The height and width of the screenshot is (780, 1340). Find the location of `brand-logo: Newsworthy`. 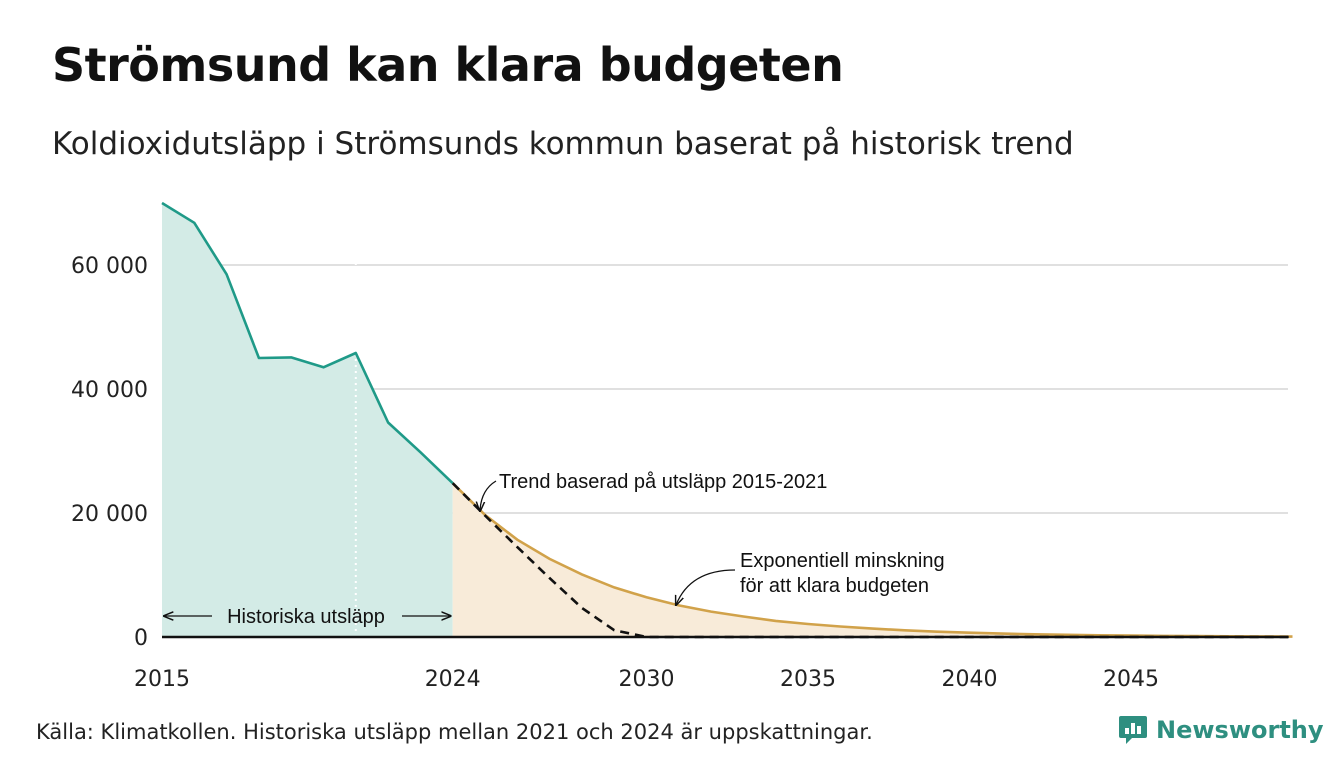

brand-logo: Newsworthy is located at coordinates (1221, 730).